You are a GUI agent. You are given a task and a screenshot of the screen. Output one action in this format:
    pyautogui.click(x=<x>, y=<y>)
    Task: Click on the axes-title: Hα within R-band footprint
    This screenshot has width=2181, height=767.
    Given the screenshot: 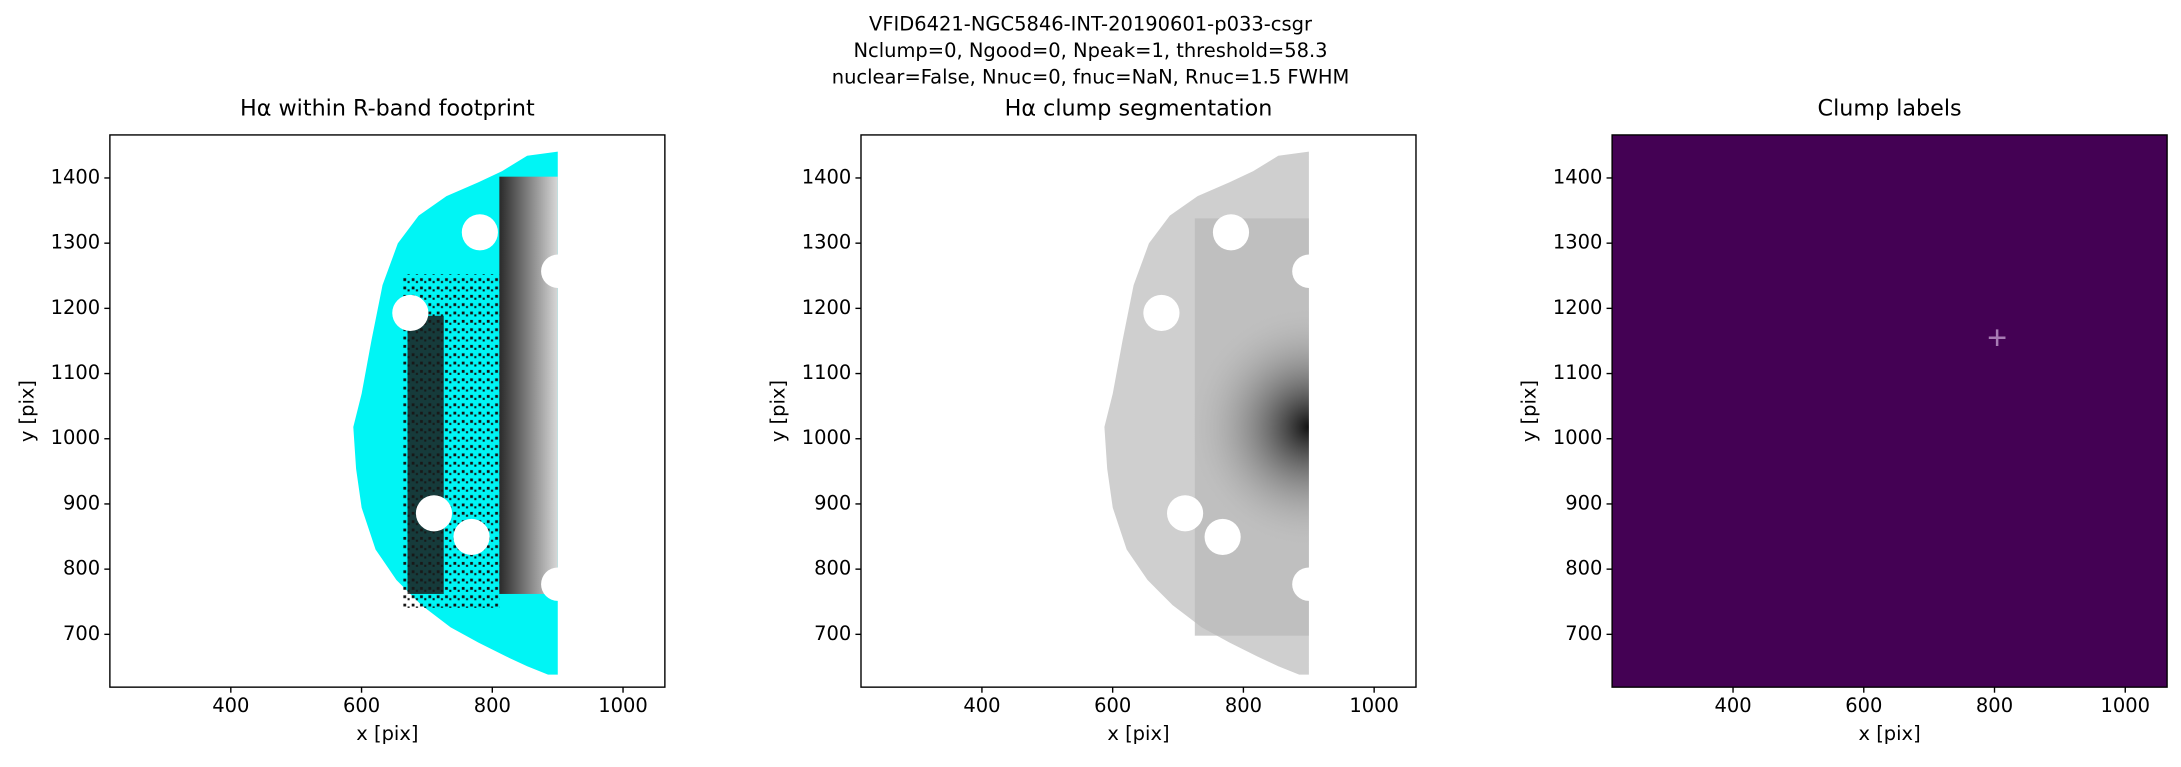 What is the action you would take?
    pyautogui.click(x=387, y=108)
    